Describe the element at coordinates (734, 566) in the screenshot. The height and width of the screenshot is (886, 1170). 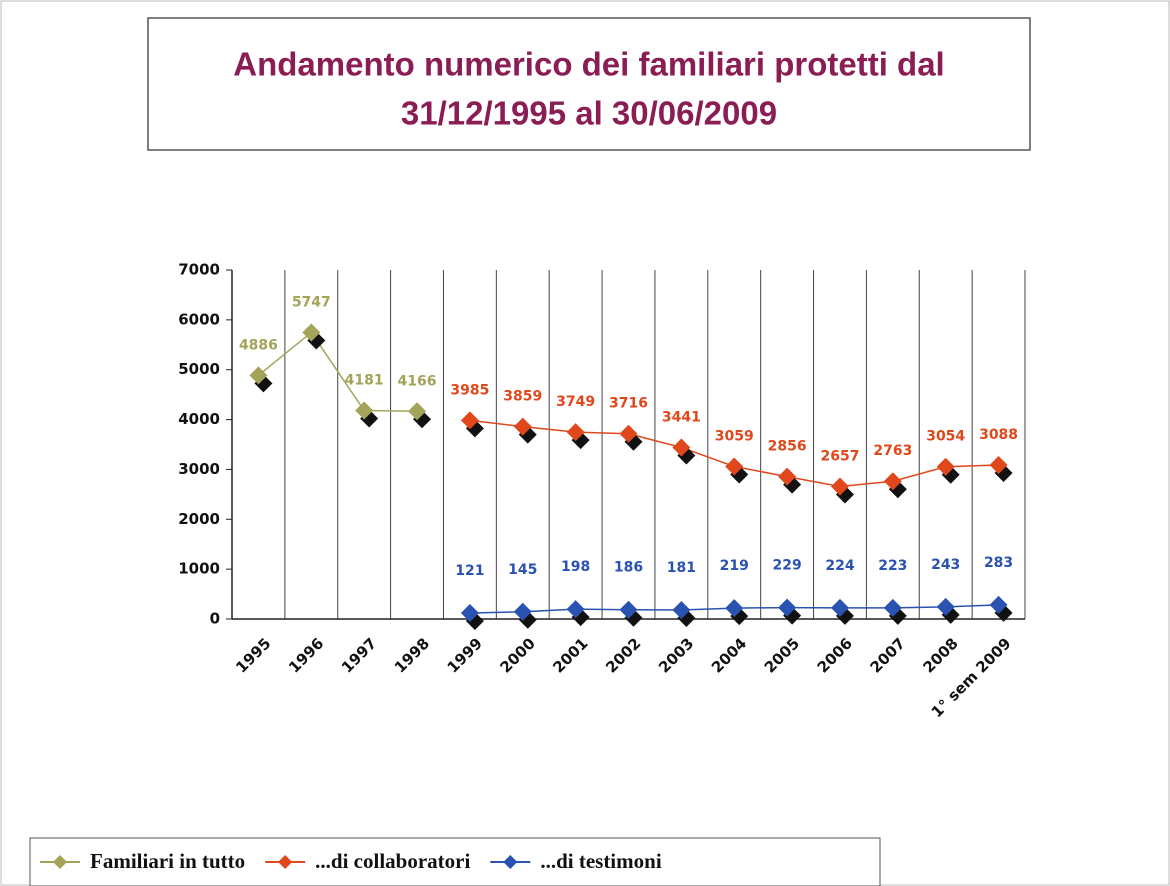
I see `data-label: 219` at that location.